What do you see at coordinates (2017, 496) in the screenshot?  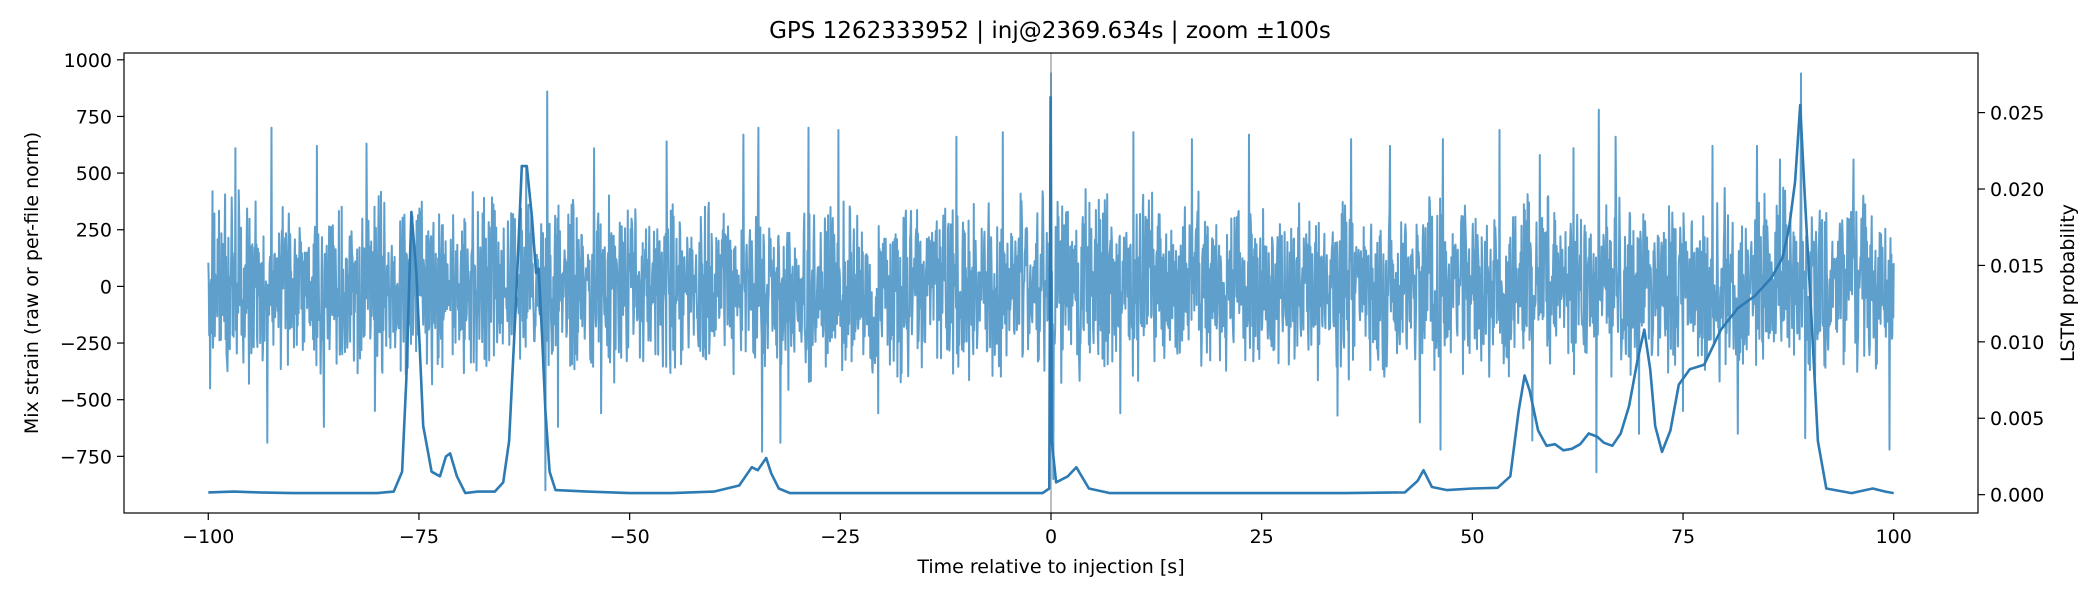 I see `y-right-tick-label: 0.000` at bounding box center [2017, 496].